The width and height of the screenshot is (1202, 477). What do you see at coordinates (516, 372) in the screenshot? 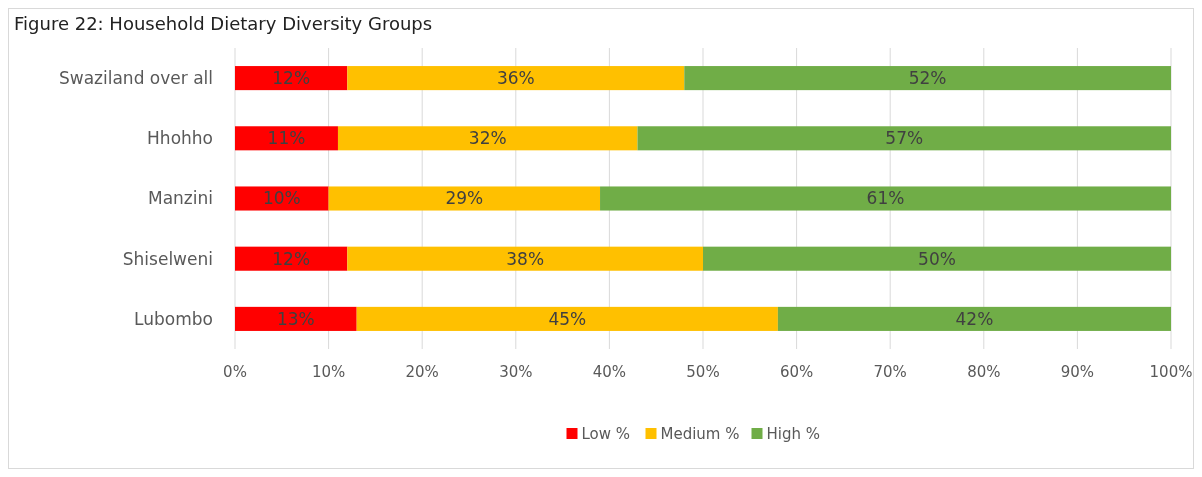
I see `x-tick-label: 30%` at bounding box center [516, 372].